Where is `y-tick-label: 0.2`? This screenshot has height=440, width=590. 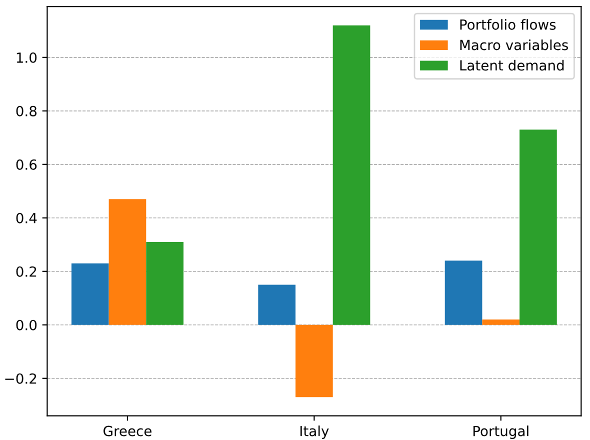 y-tick-label: 0.2 is located at coordinates (26, 271).